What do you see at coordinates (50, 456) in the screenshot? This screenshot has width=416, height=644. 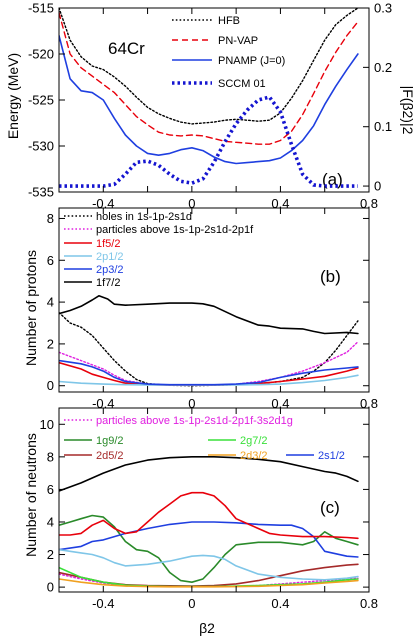 I see `panel-c-ytick-label: 8` at bounding box center [50, 456].